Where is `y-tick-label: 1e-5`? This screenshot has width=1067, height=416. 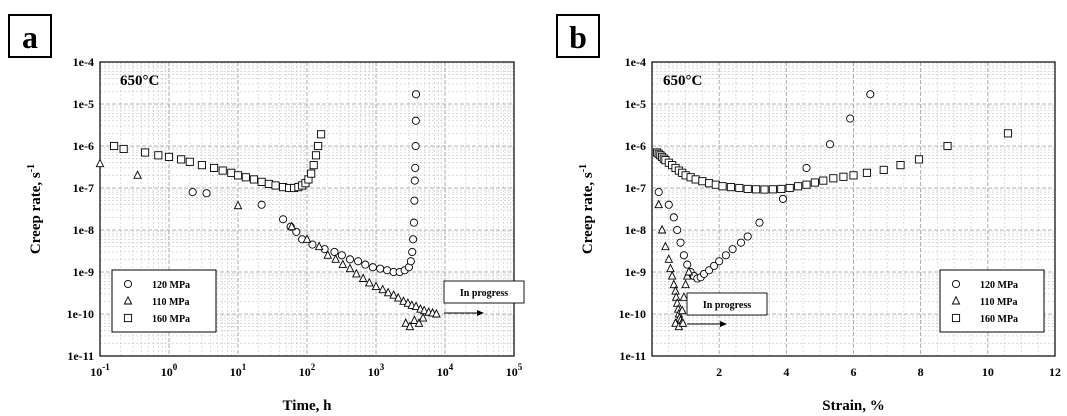 y-tick-label: 1e-5 is located at coordinates (83, 104).